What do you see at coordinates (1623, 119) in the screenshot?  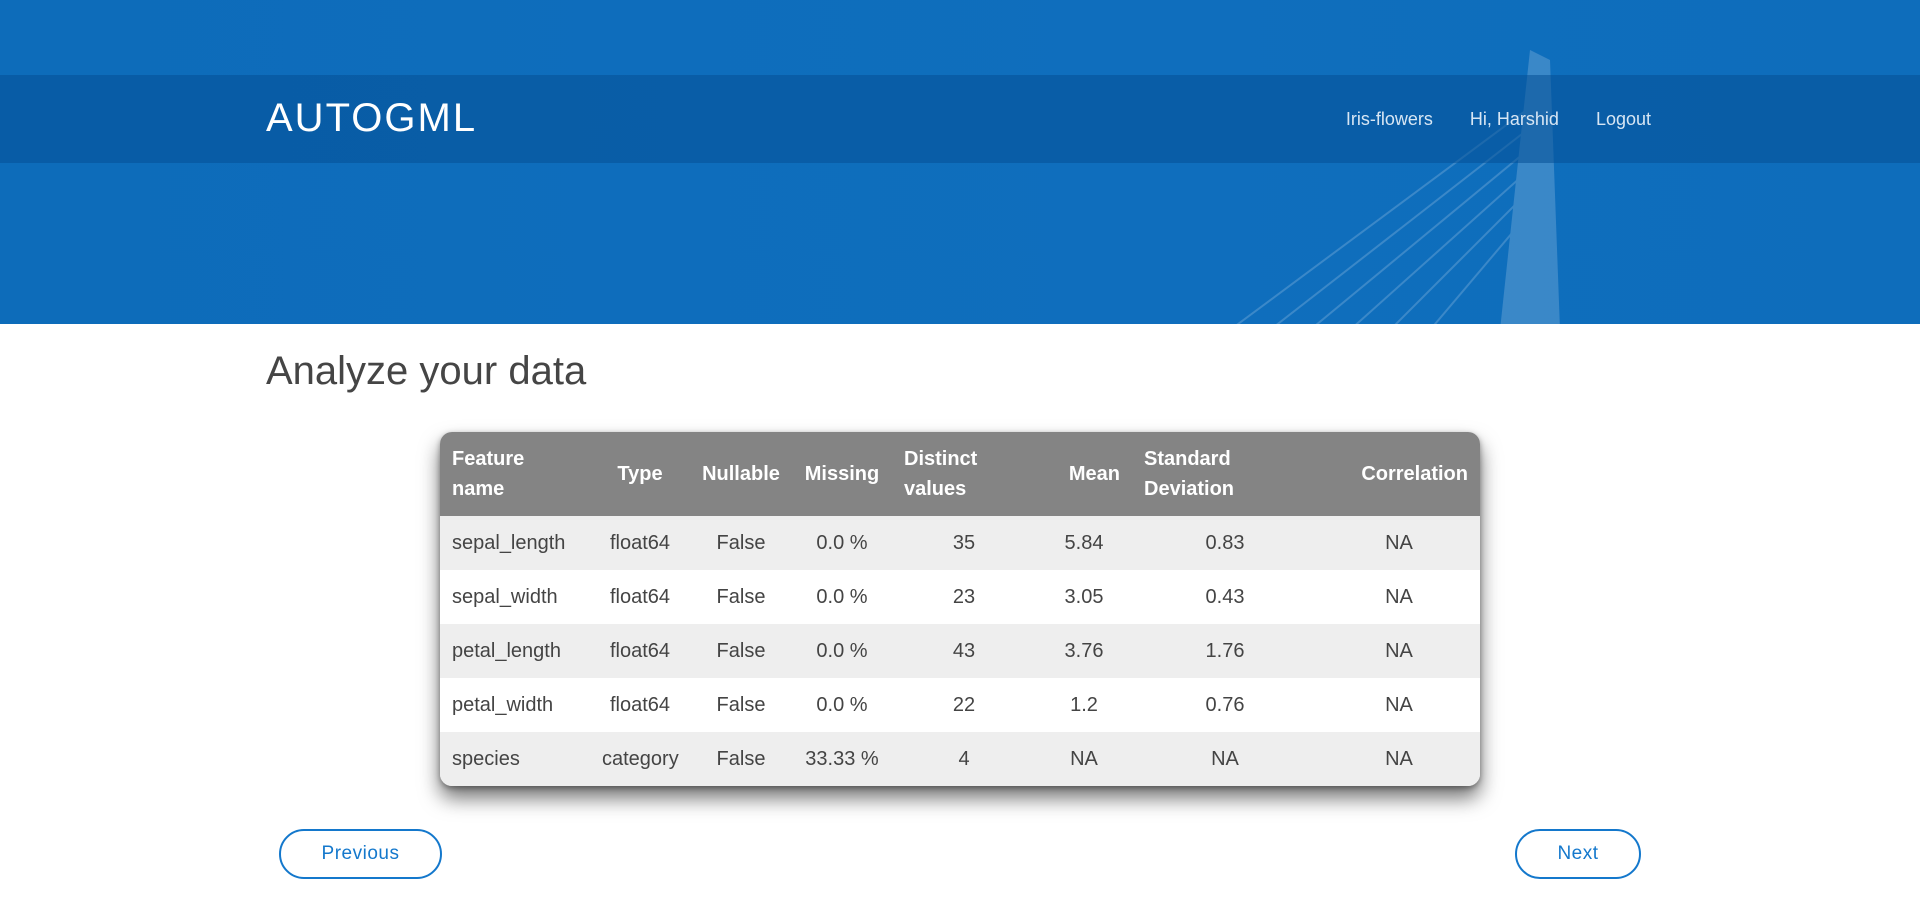 I see `nav-link-logout: Logout` at bounding box center [1623, 119].